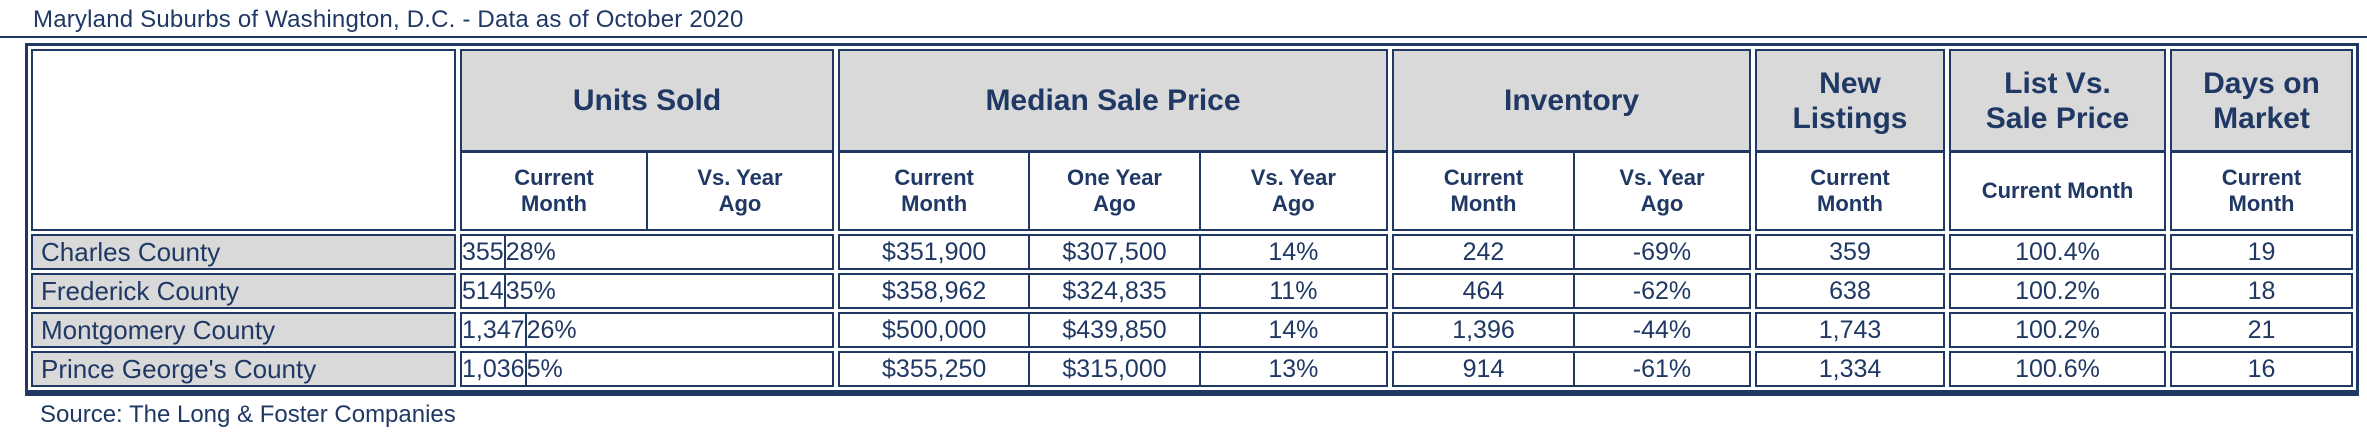 Image resolution: width=2367 pixels, height=445 pixels. I want to click on group-title-median-sale-price: Median Sale Price, so click(1113, 100).